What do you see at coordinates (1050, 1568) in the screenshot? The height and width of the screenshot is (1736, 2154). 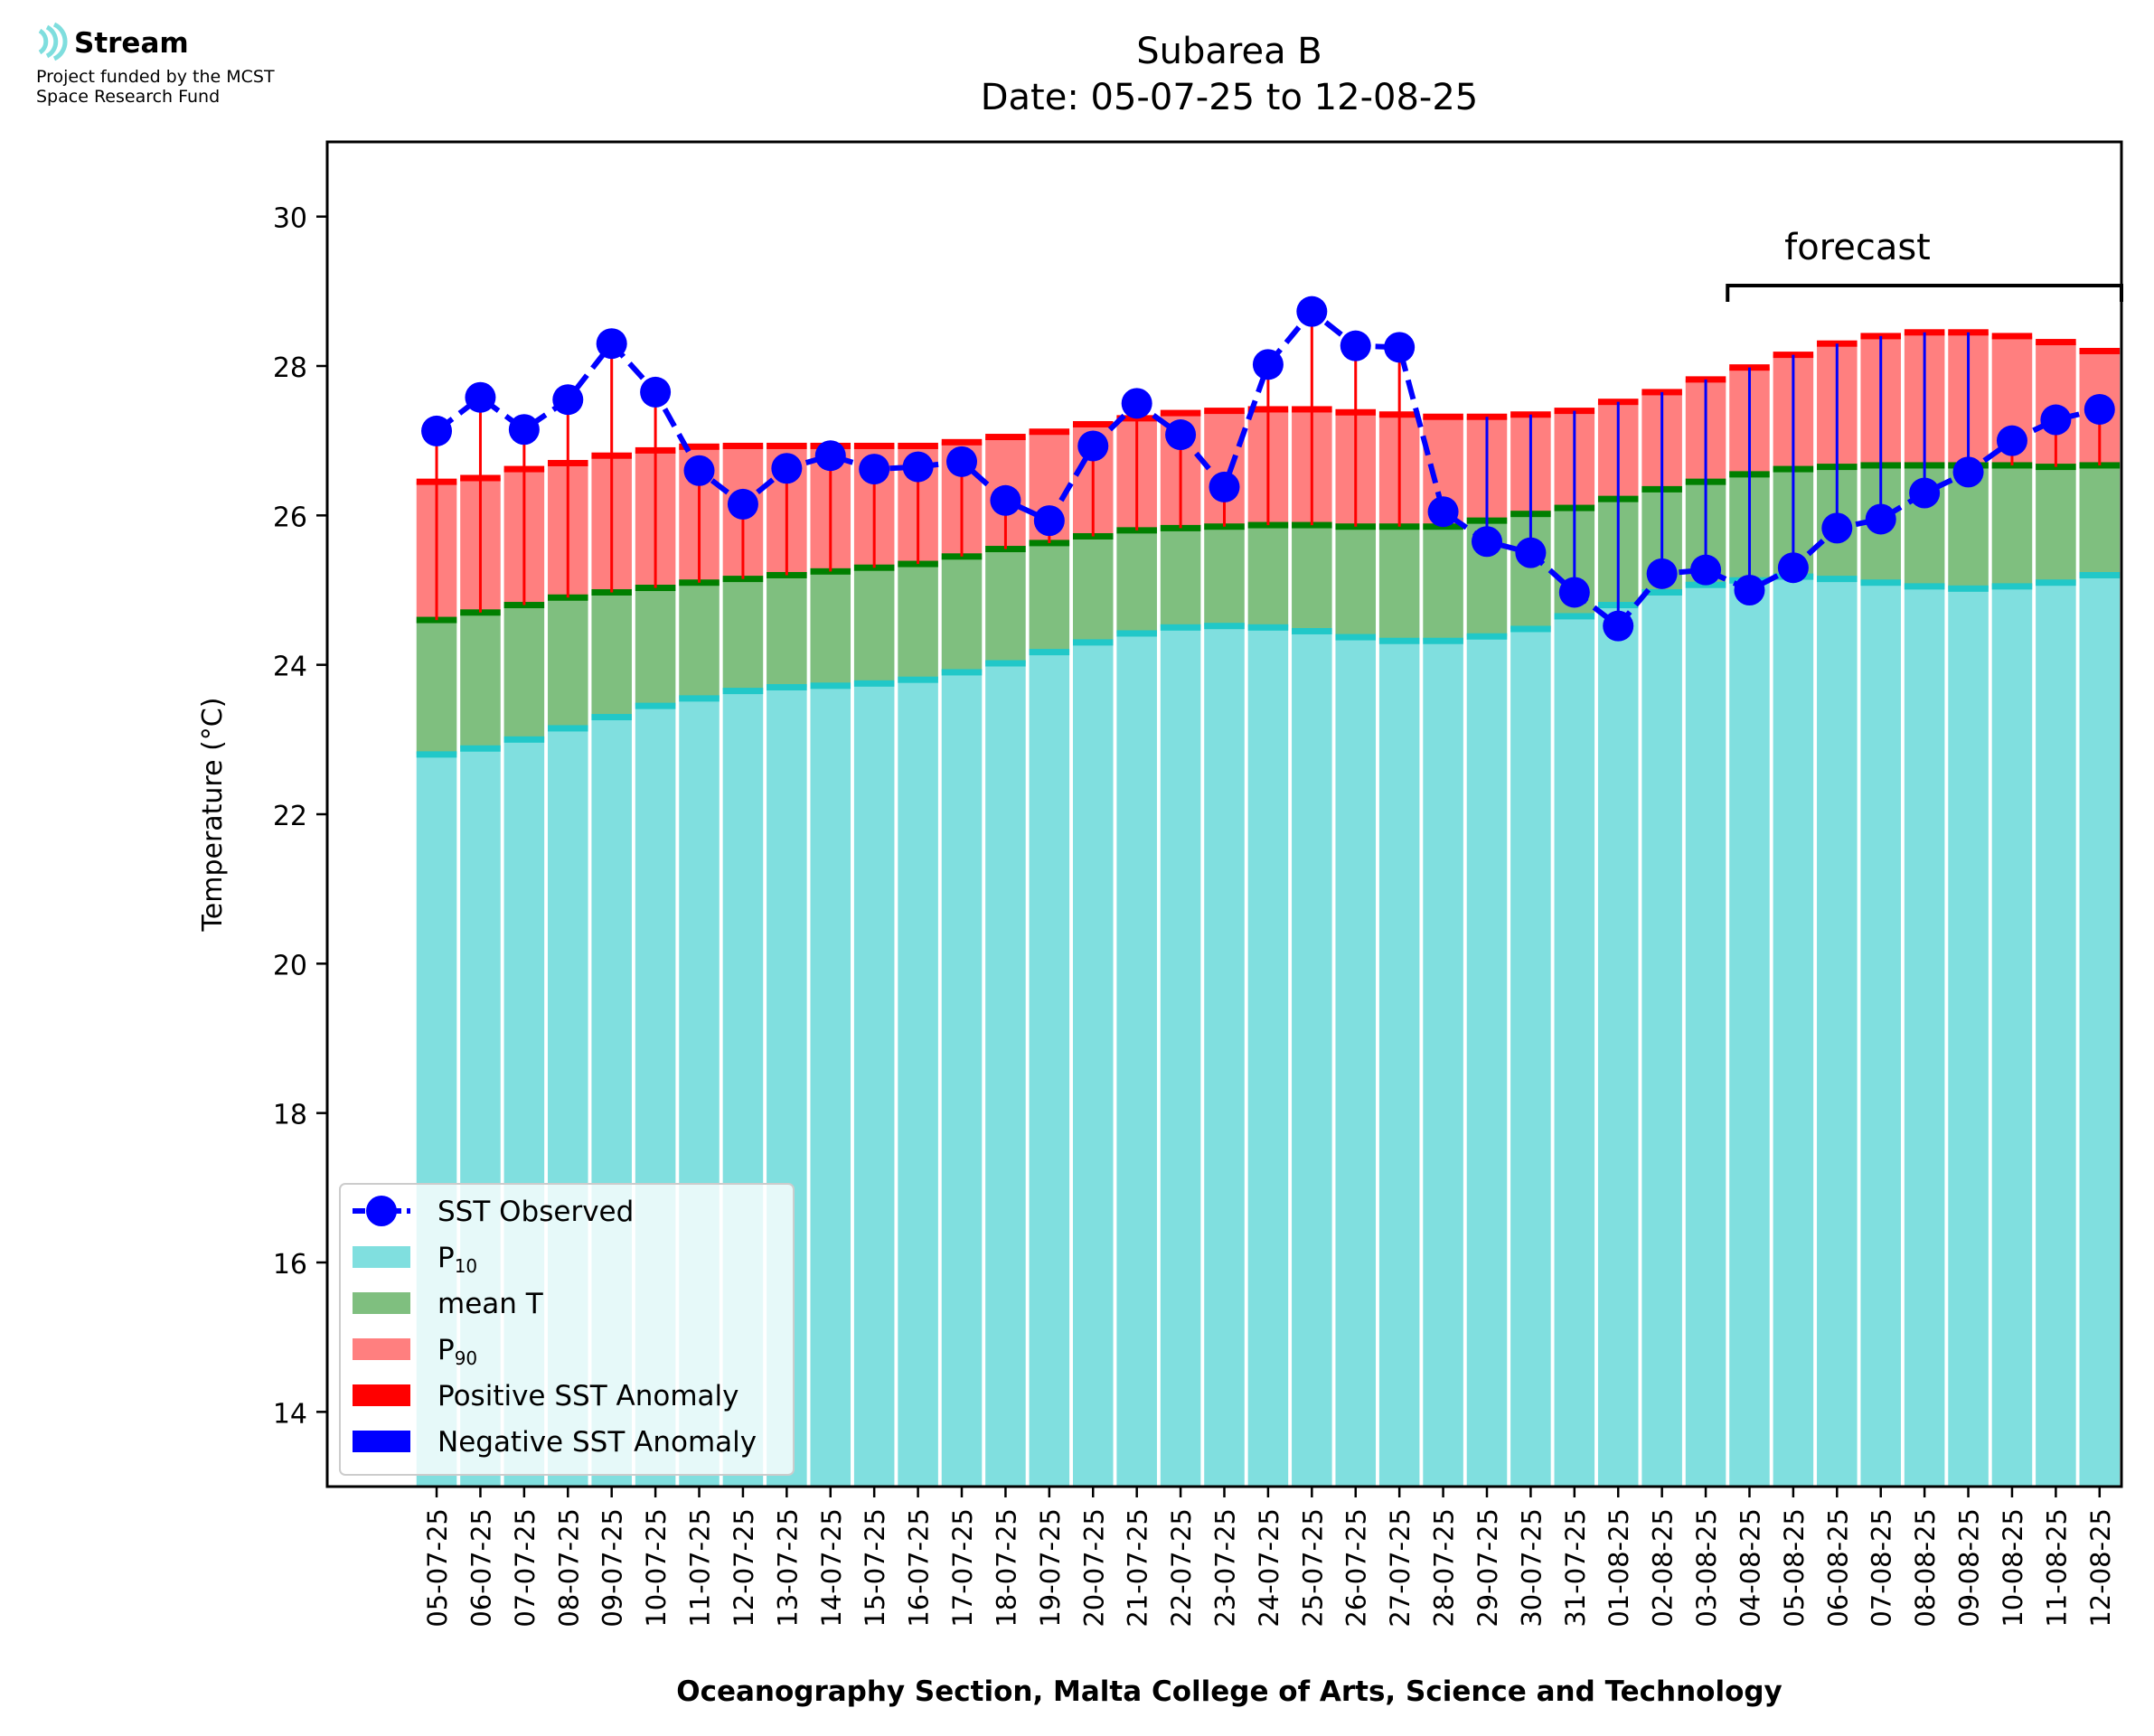 I see `x-tick-label: 19-07-25` at bounding box center [1050, 1568].